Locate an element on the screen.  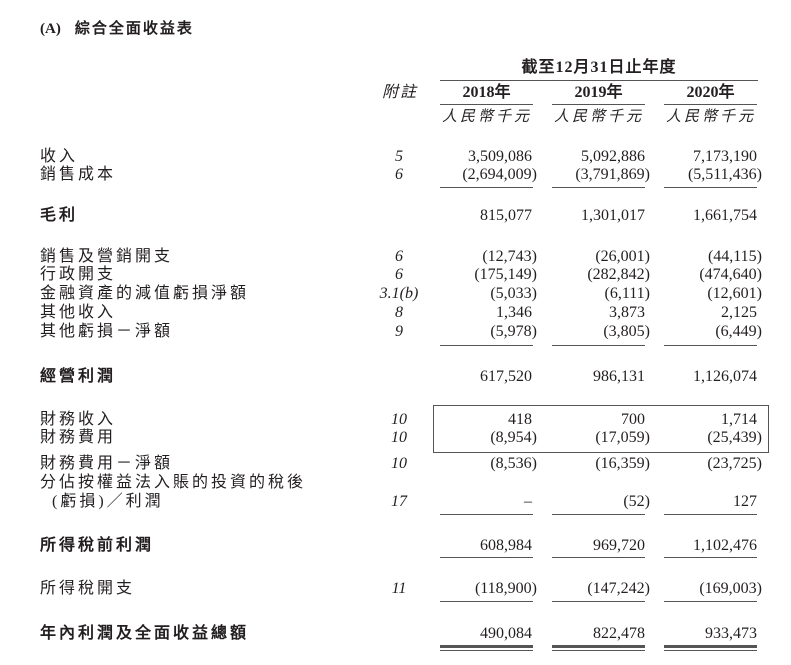
year-header-2020: 2020年 is located at coordinates (710, 92).